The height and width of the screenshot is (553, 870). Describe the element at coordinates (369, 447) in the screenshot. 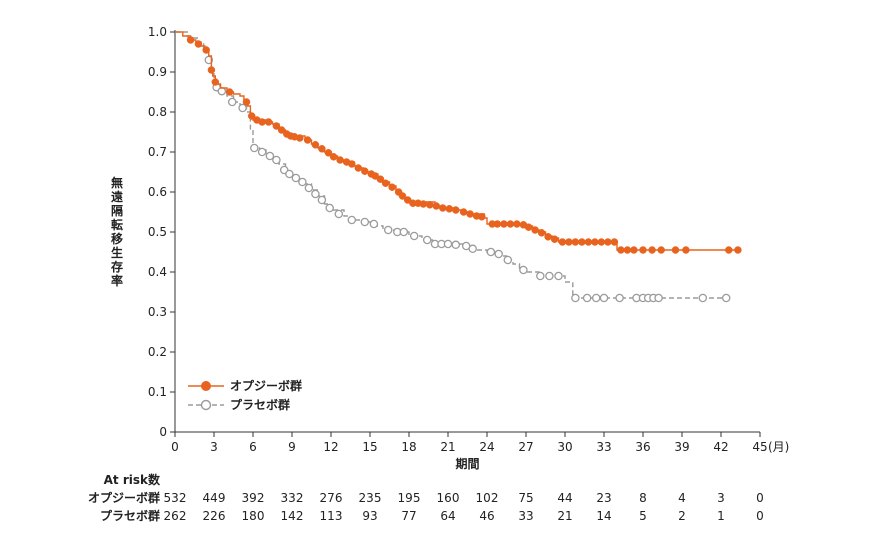

I see `x-tick-label: 15` at that location.